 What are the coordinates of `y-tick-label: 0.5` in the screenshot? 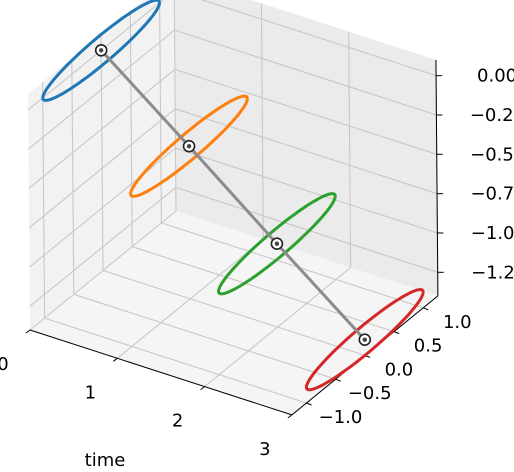 It's located at (428, 346).